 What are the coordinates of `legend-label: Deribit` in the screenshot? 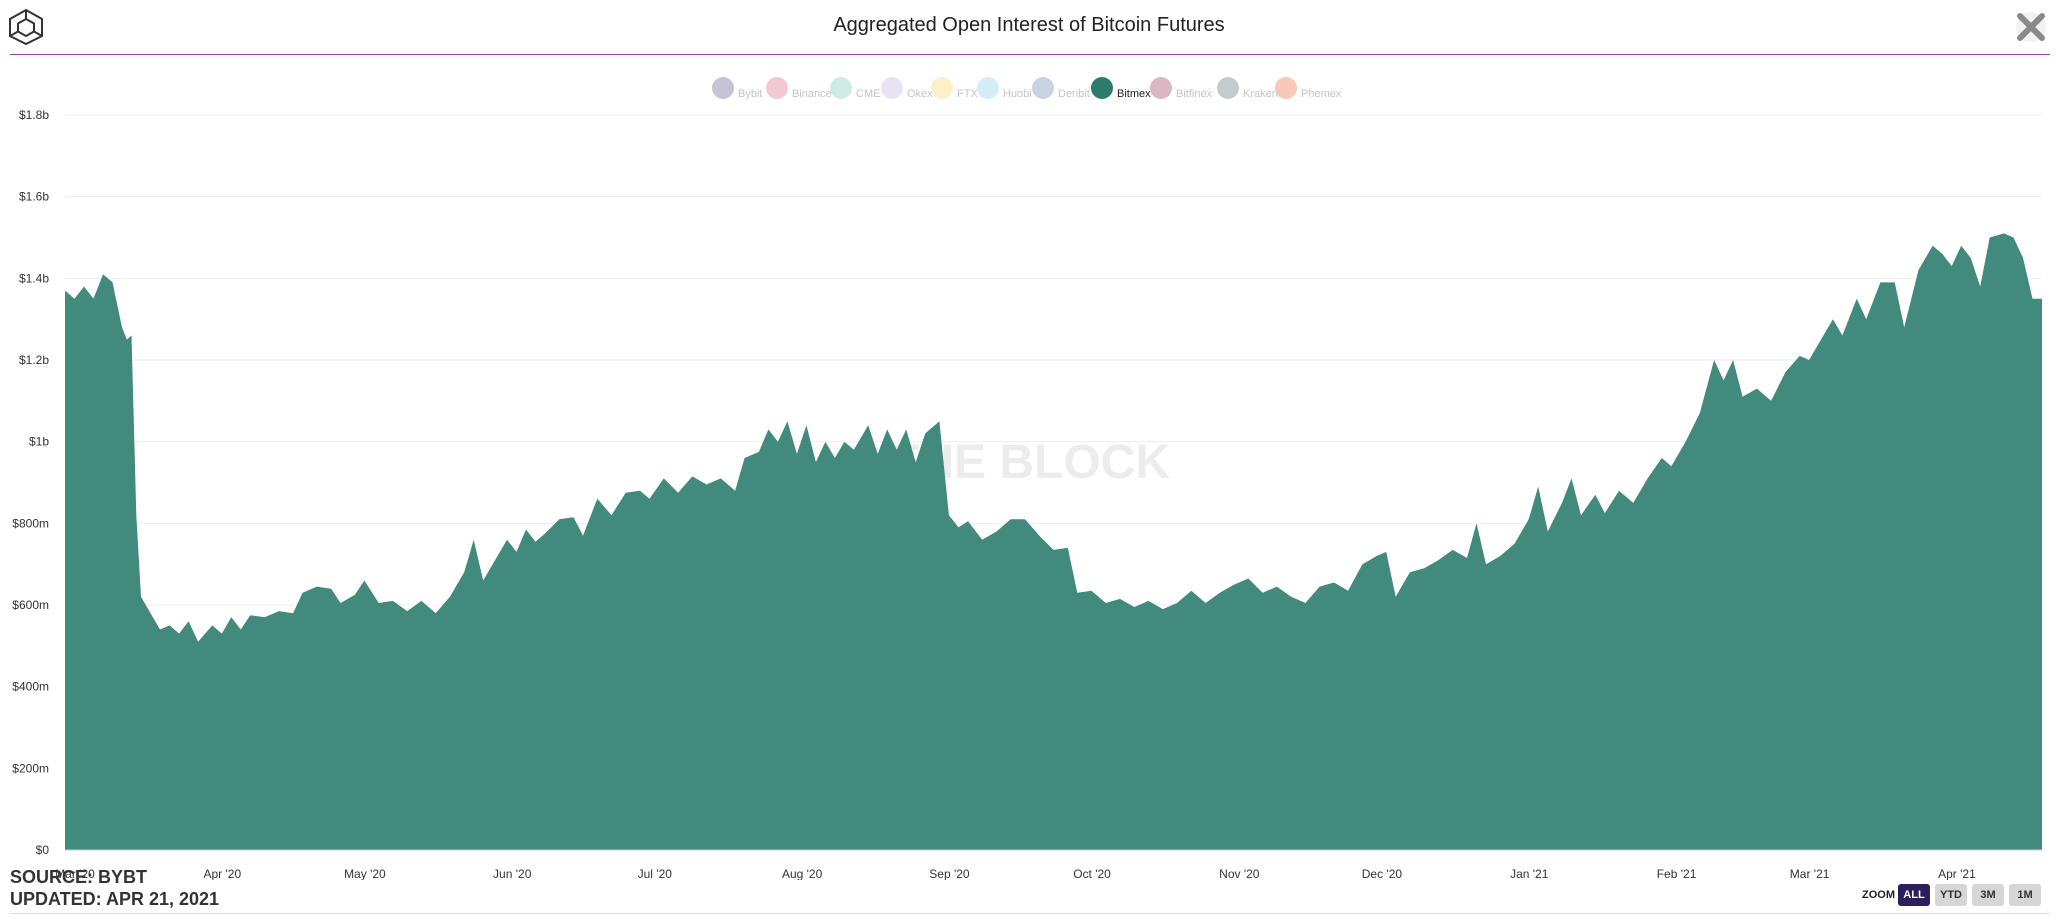 It's located at (1074, 94).